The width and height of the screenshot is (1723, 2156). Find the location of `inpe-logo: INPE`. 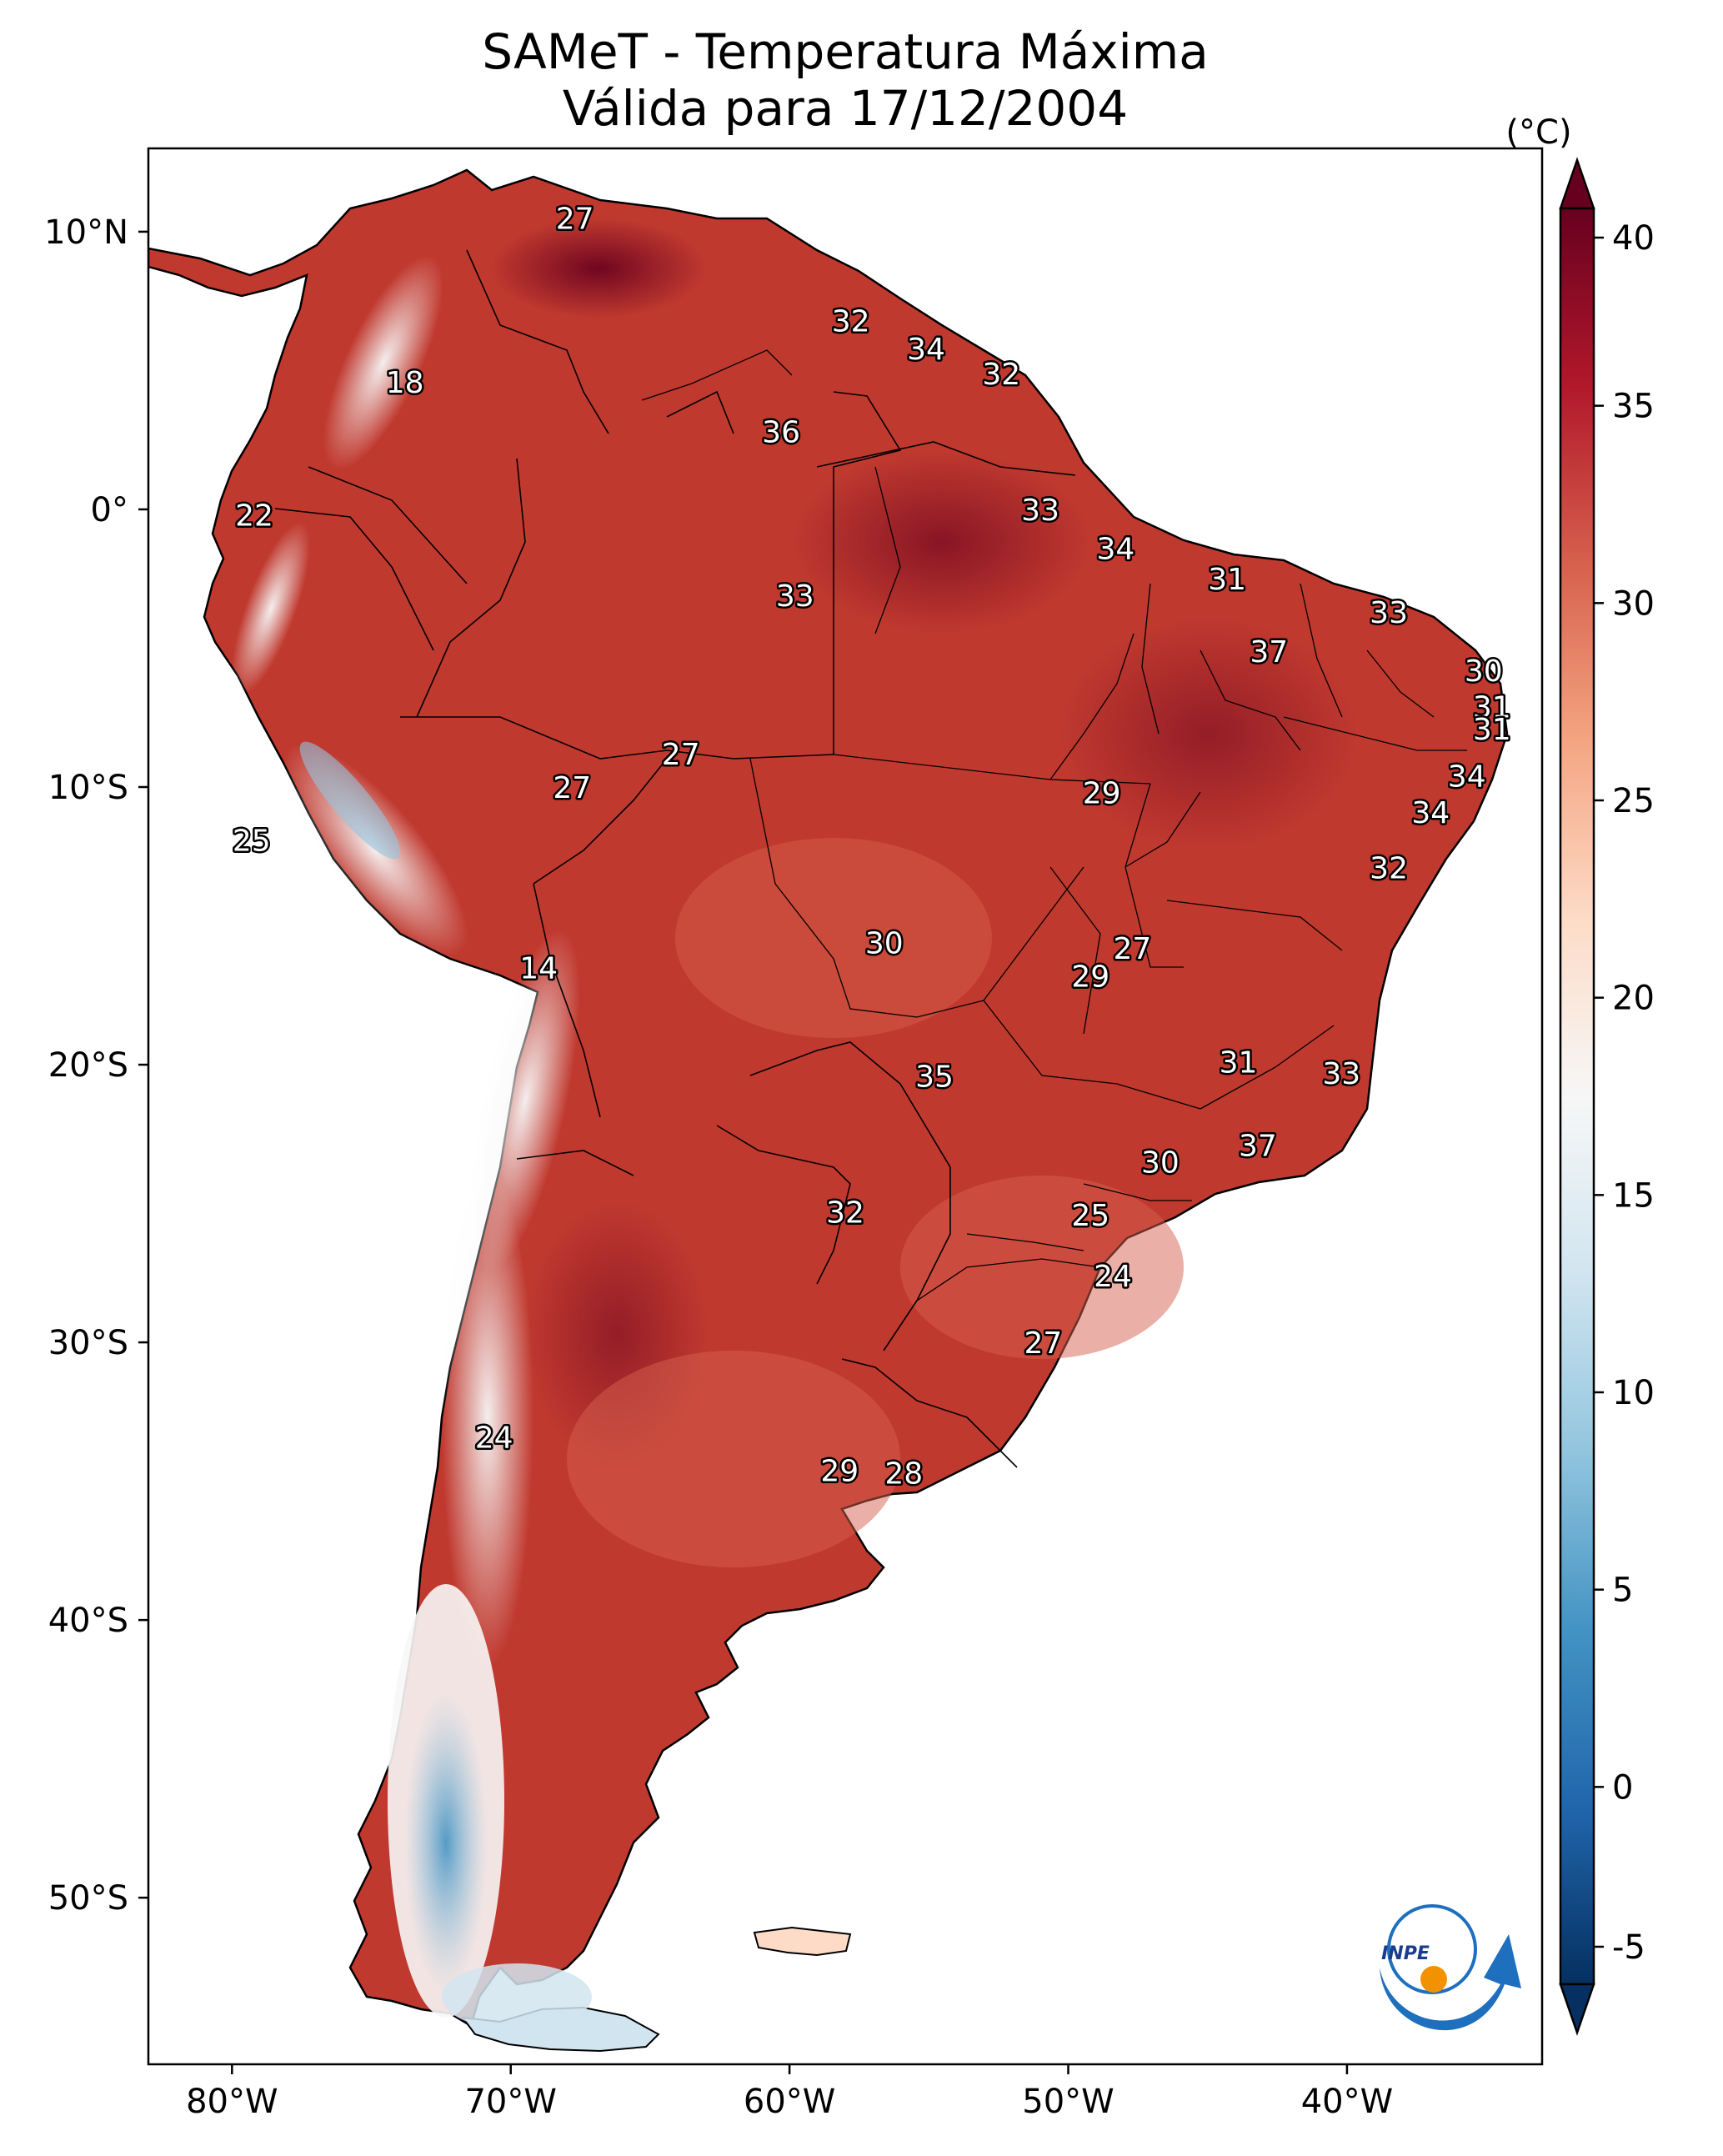

inpe-logo: INPE is located at coordinates (1450, 1967).